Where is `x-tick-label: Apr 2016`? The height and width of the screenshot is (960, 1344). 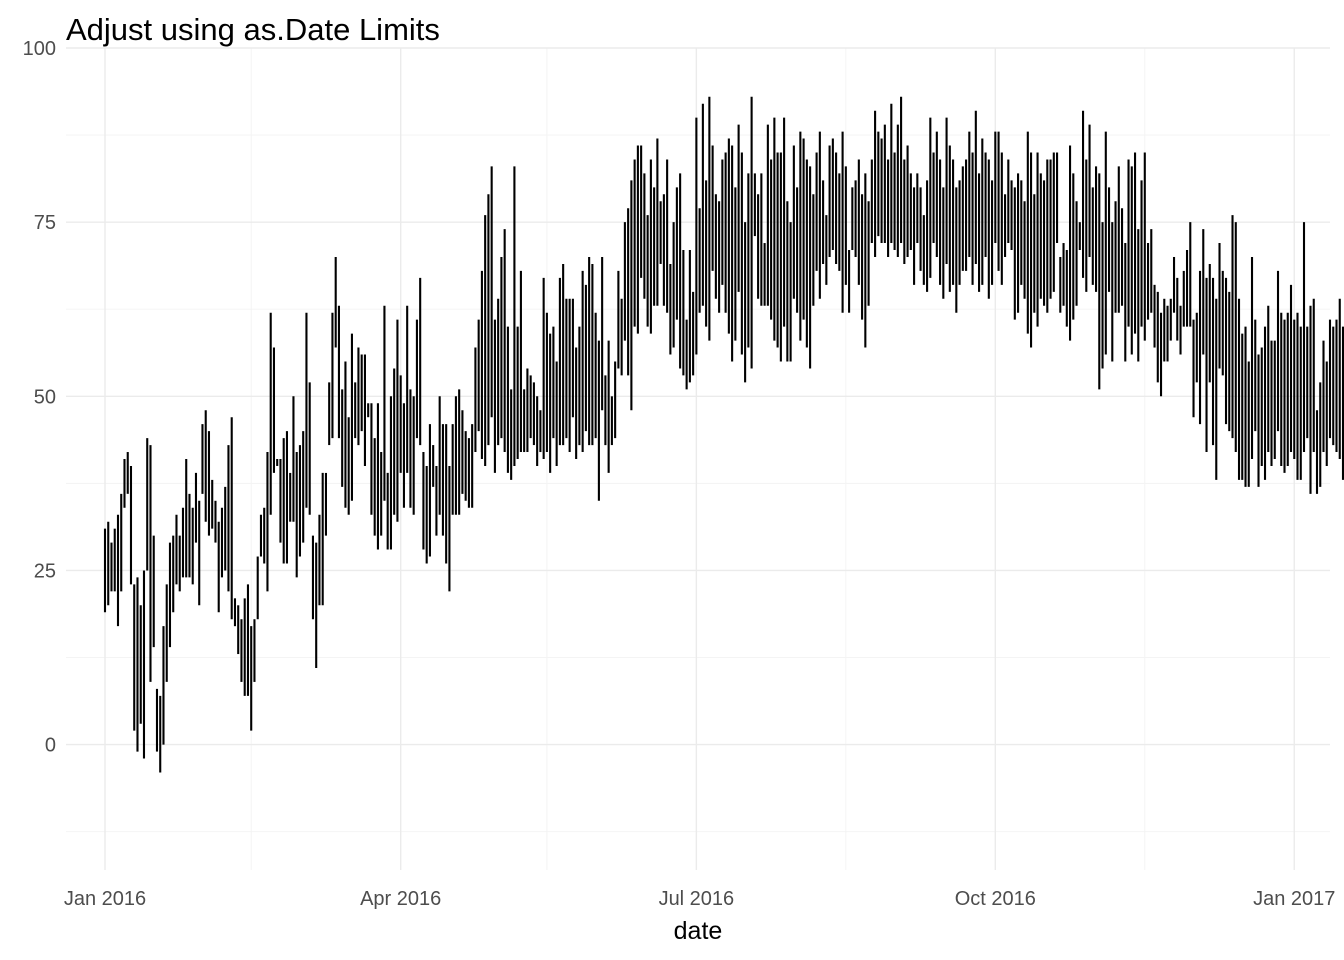
x-tick-label: Apr 2016 is located at coordinates (400, 899).